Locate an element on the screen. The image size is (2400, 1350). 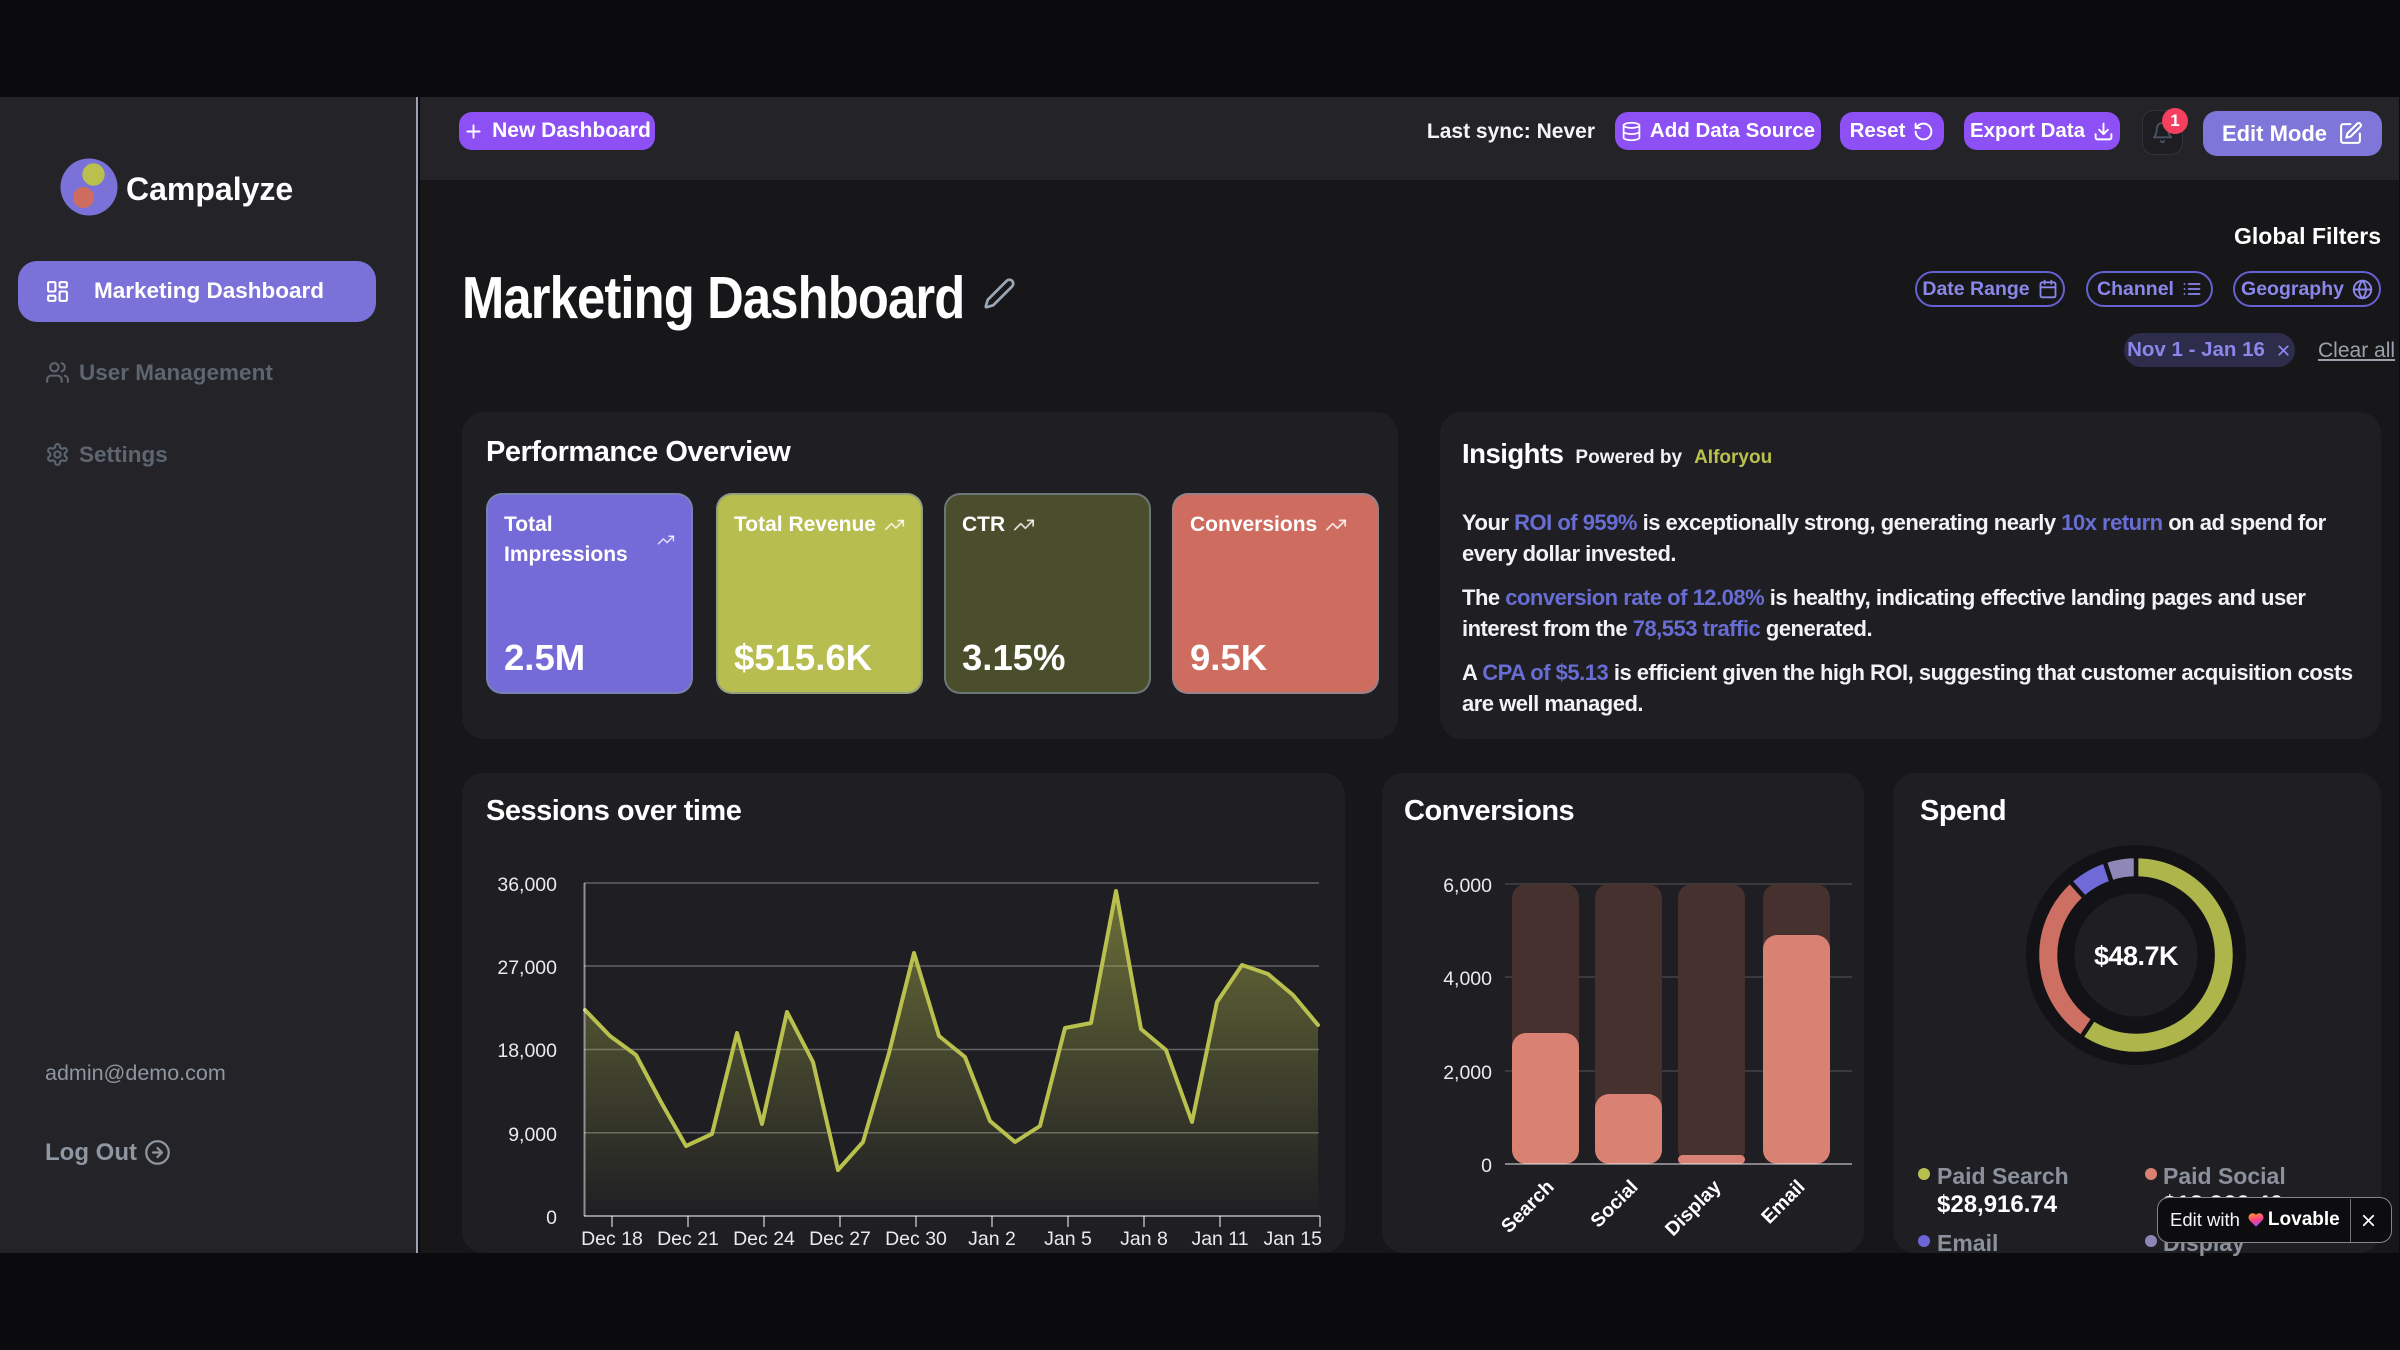
svg-text: Jan 8 is located at coordinates (1144, 1239).